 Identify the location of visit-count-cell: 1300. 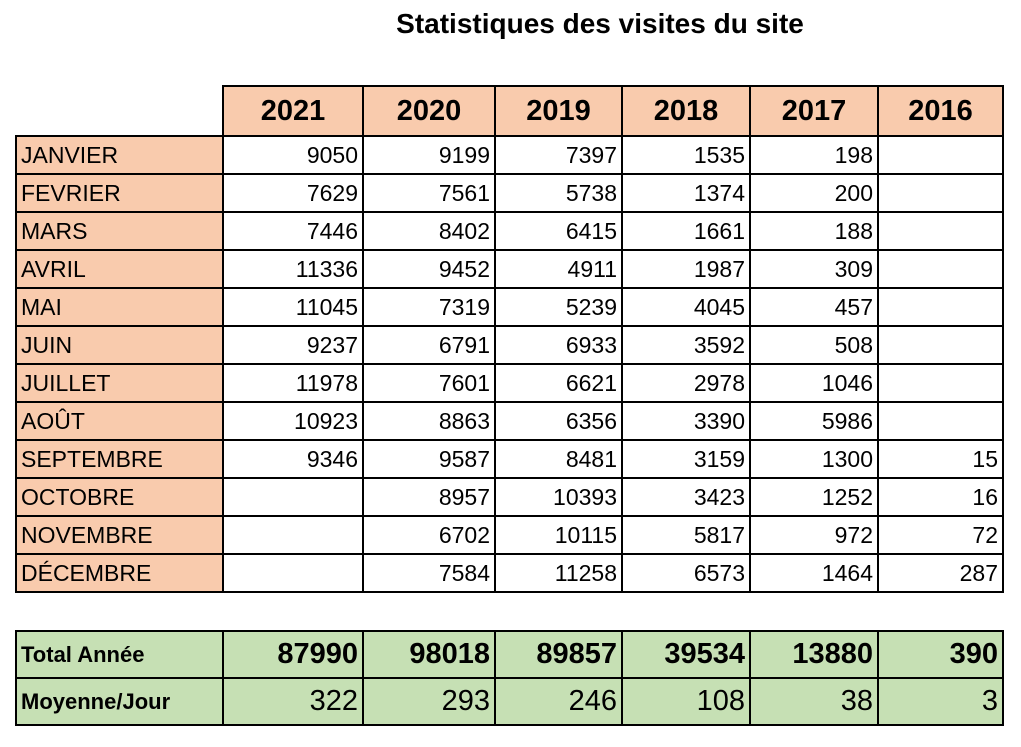
(814, 459).